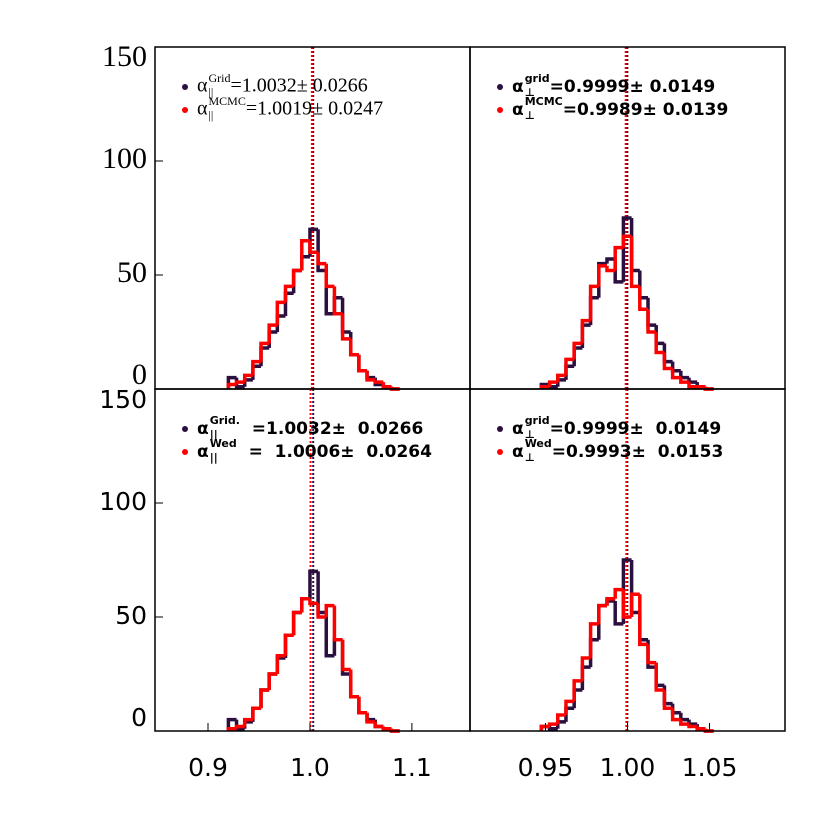  What do you see at coordinates (223, 443) in the screenshot?
I see `legend-superscript: Wed` at bounding box center [223, 443].